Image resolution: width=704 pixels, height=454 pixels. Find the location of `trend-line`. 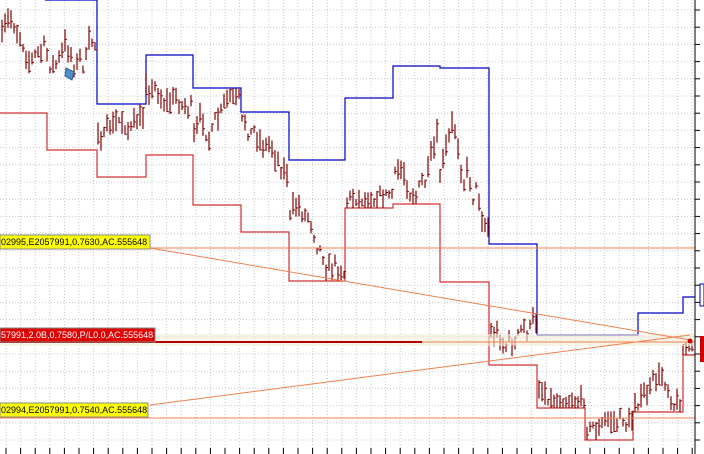

trend-line is located at coordinates (420, 370).